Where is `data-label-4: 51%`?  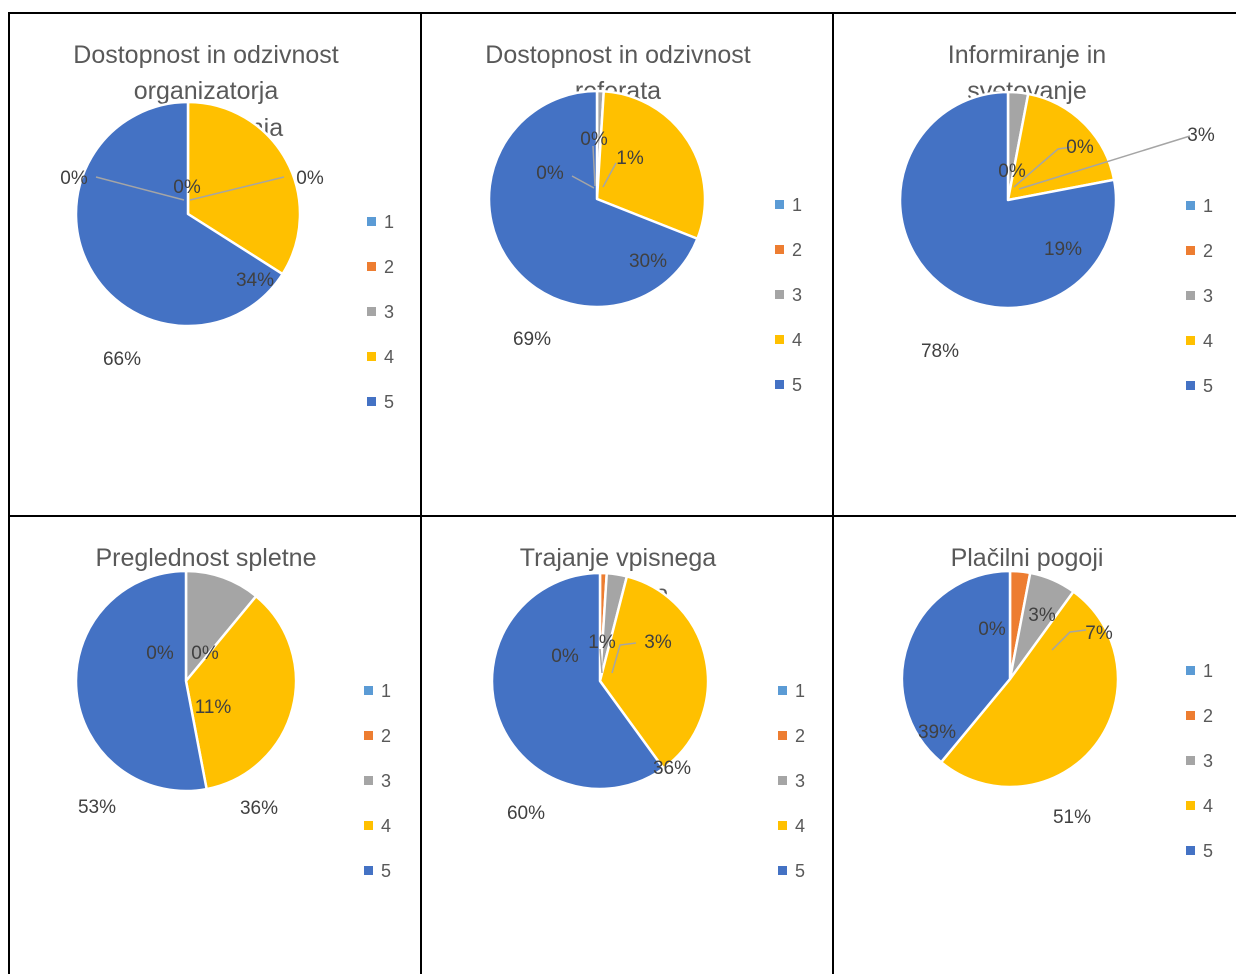 data-label-4: 51% is located at coordinates (1072, 817).